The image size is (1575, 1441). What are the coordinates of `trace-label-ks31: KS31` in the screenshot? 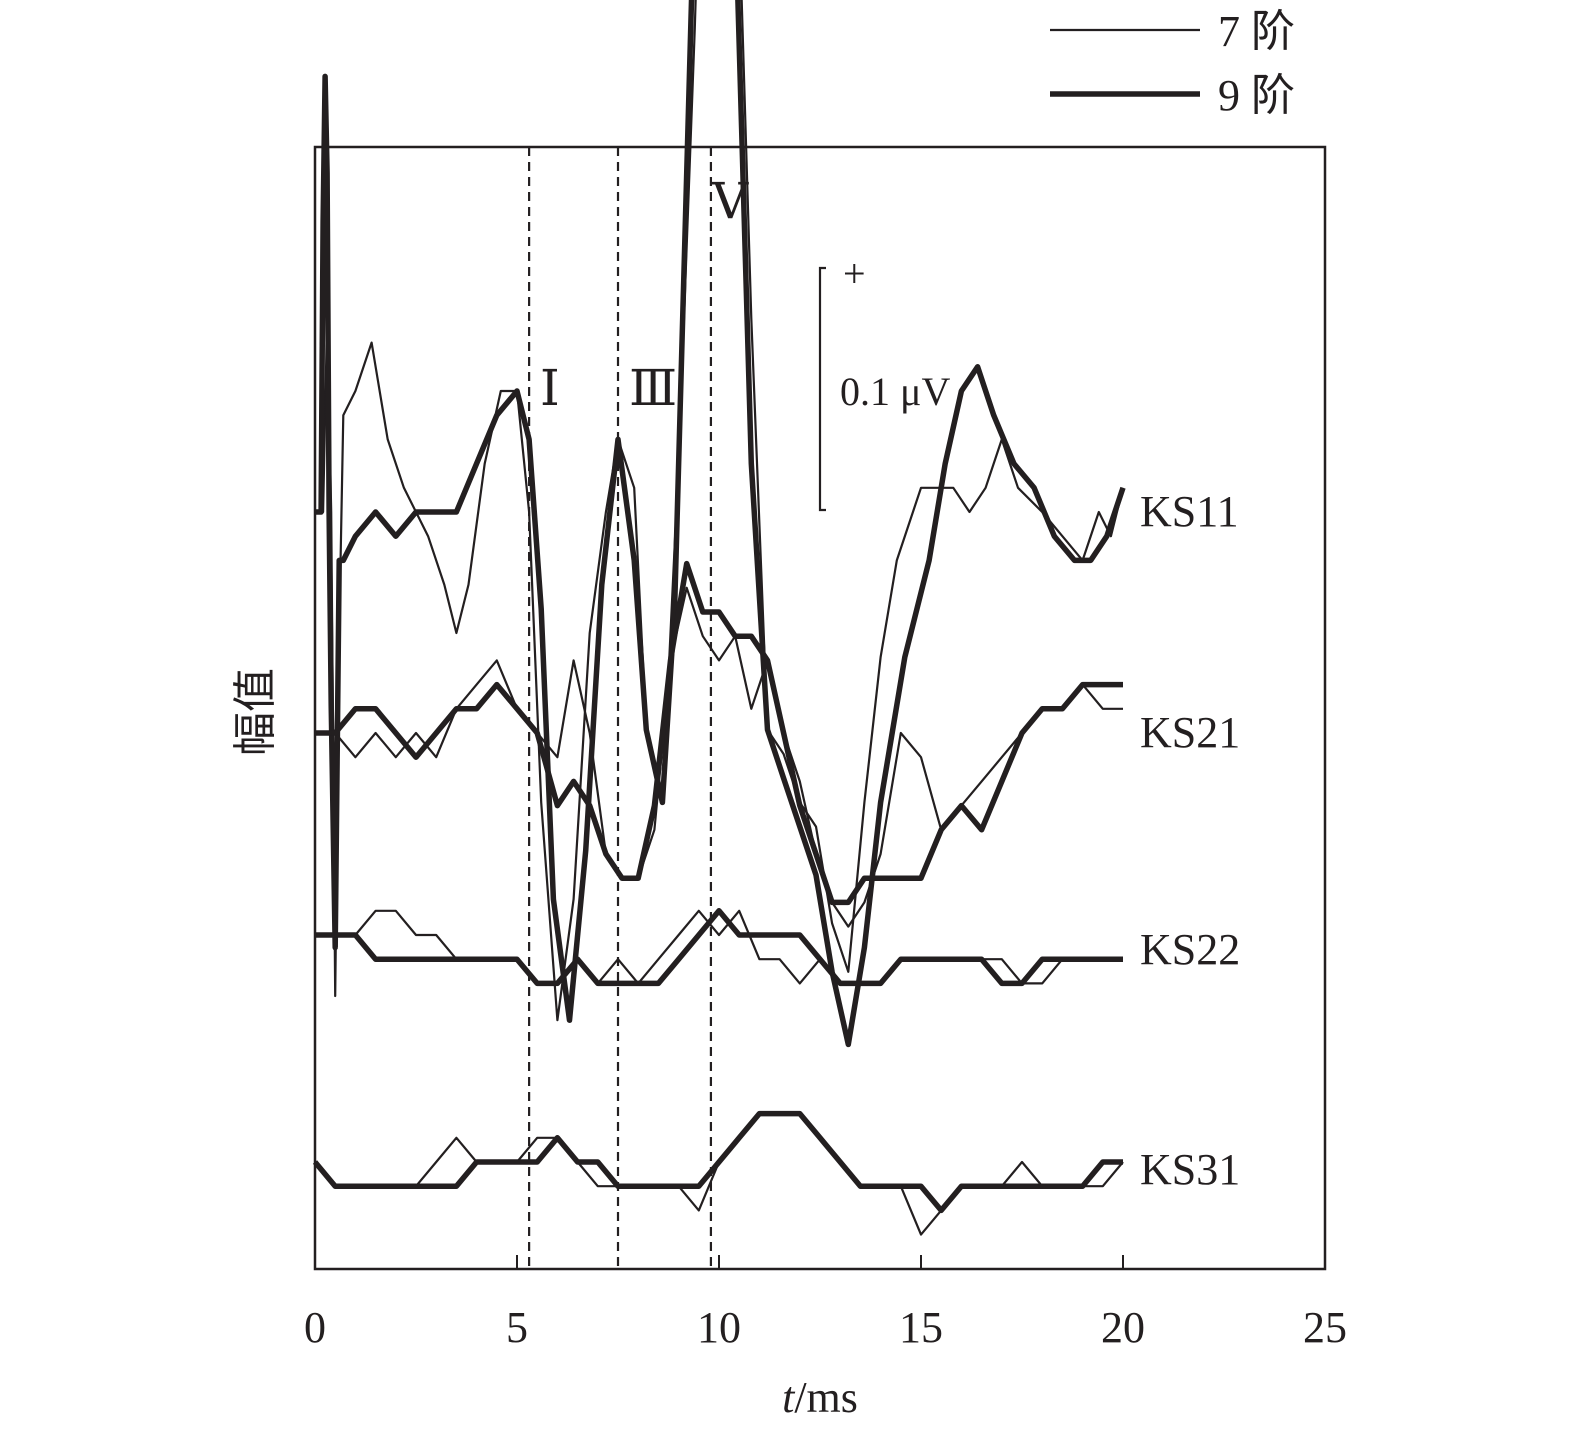 It's located at (1190, 1169).